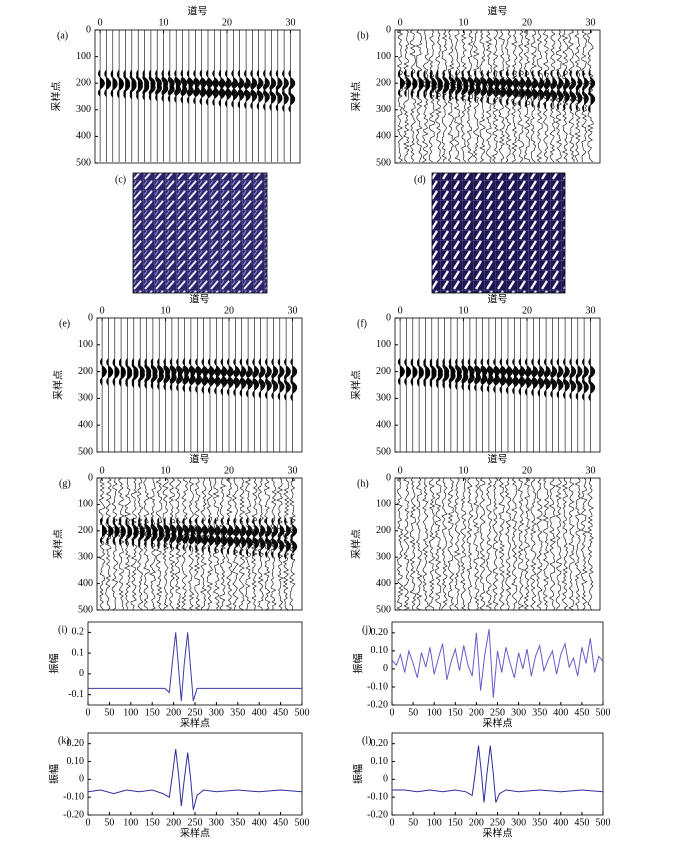  Describe the element at coordinates (53, 664) in the screenshot. I see `y-axis-title: 振幅` at that location.